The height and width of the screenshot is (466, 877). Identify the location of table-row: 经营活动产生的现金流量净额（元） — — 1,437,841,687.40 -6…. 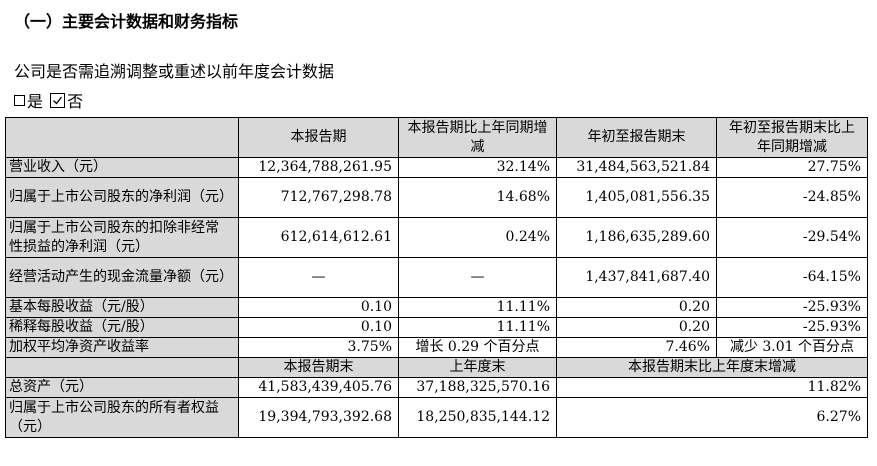
(436, 277).